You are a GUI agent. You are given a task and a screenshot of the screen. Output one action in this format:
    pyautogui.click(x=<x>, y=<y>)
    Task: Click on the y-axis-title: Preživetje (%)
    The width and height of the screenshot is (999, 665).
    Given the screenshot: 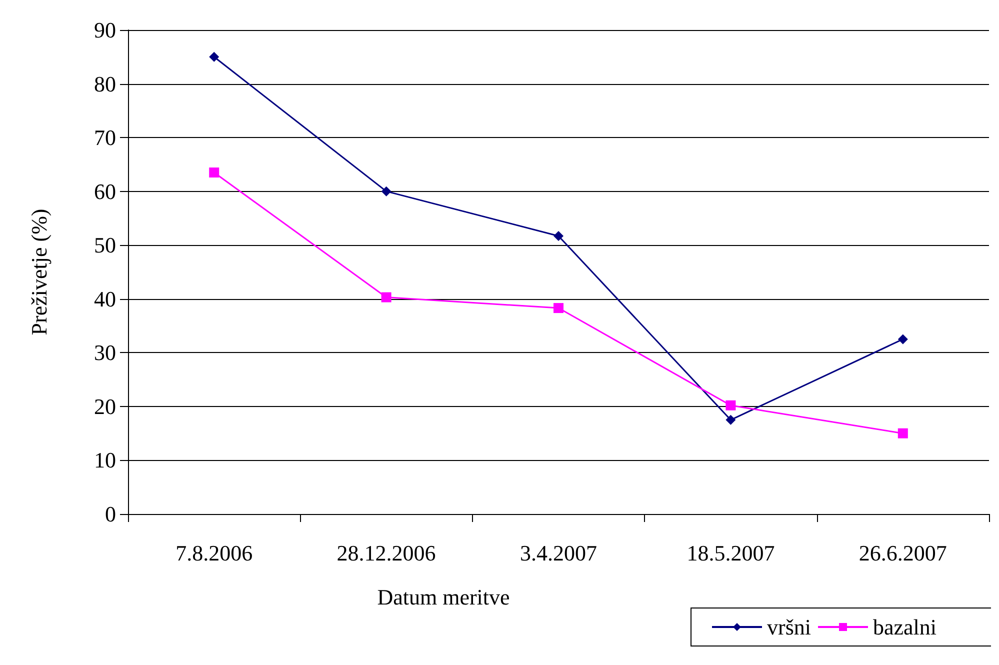 What is the action you would take?
    pyautogui.click(x=39, y=272)
    